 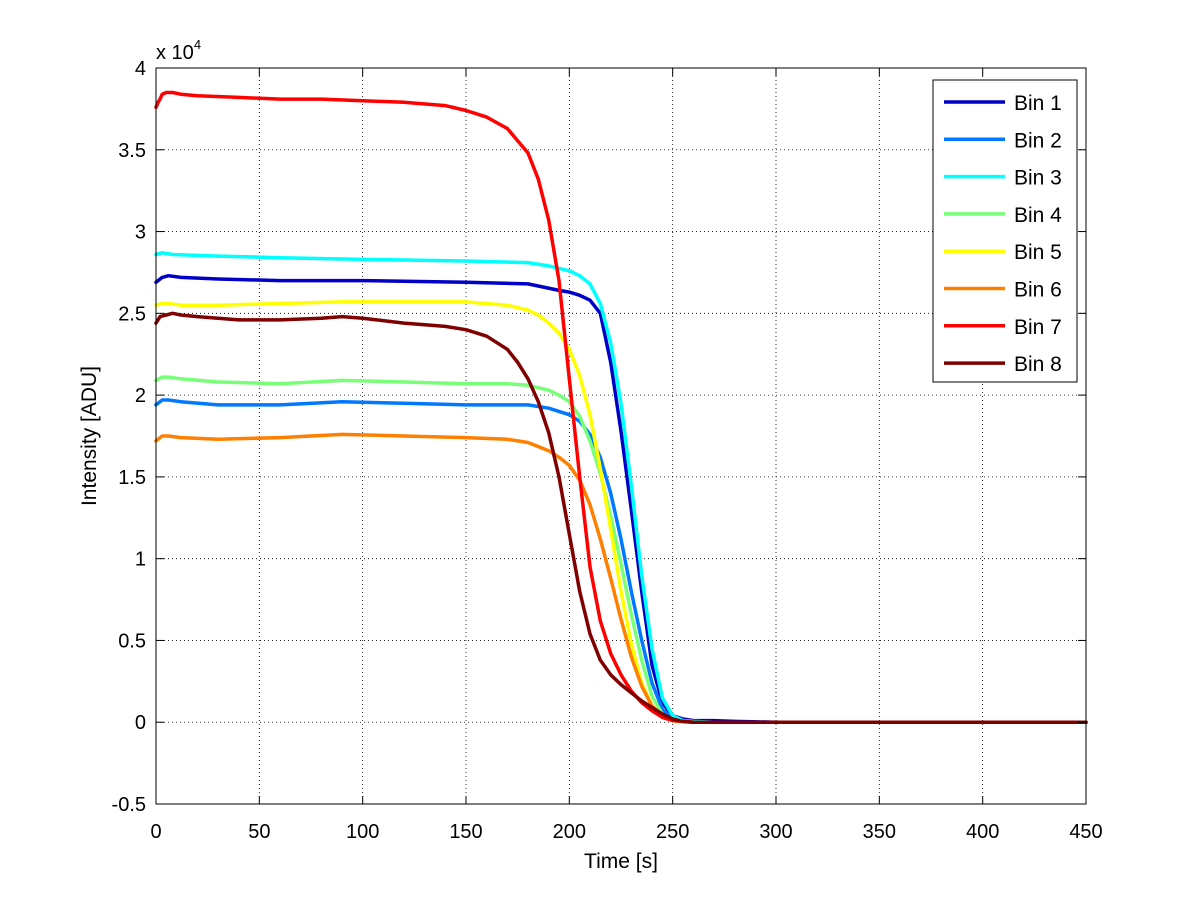 I want to click on legend-label-bin-7: Bin 7, so click(x=1038, y=327).